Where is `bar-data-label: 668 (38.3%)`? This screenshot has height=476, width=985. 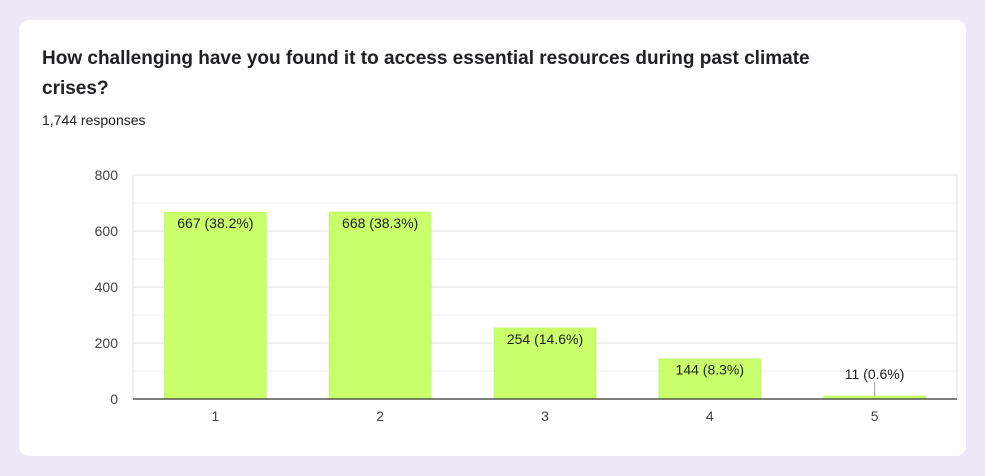 bar-data-label: 668 (38.3%) is located at coordinates (380, 223).